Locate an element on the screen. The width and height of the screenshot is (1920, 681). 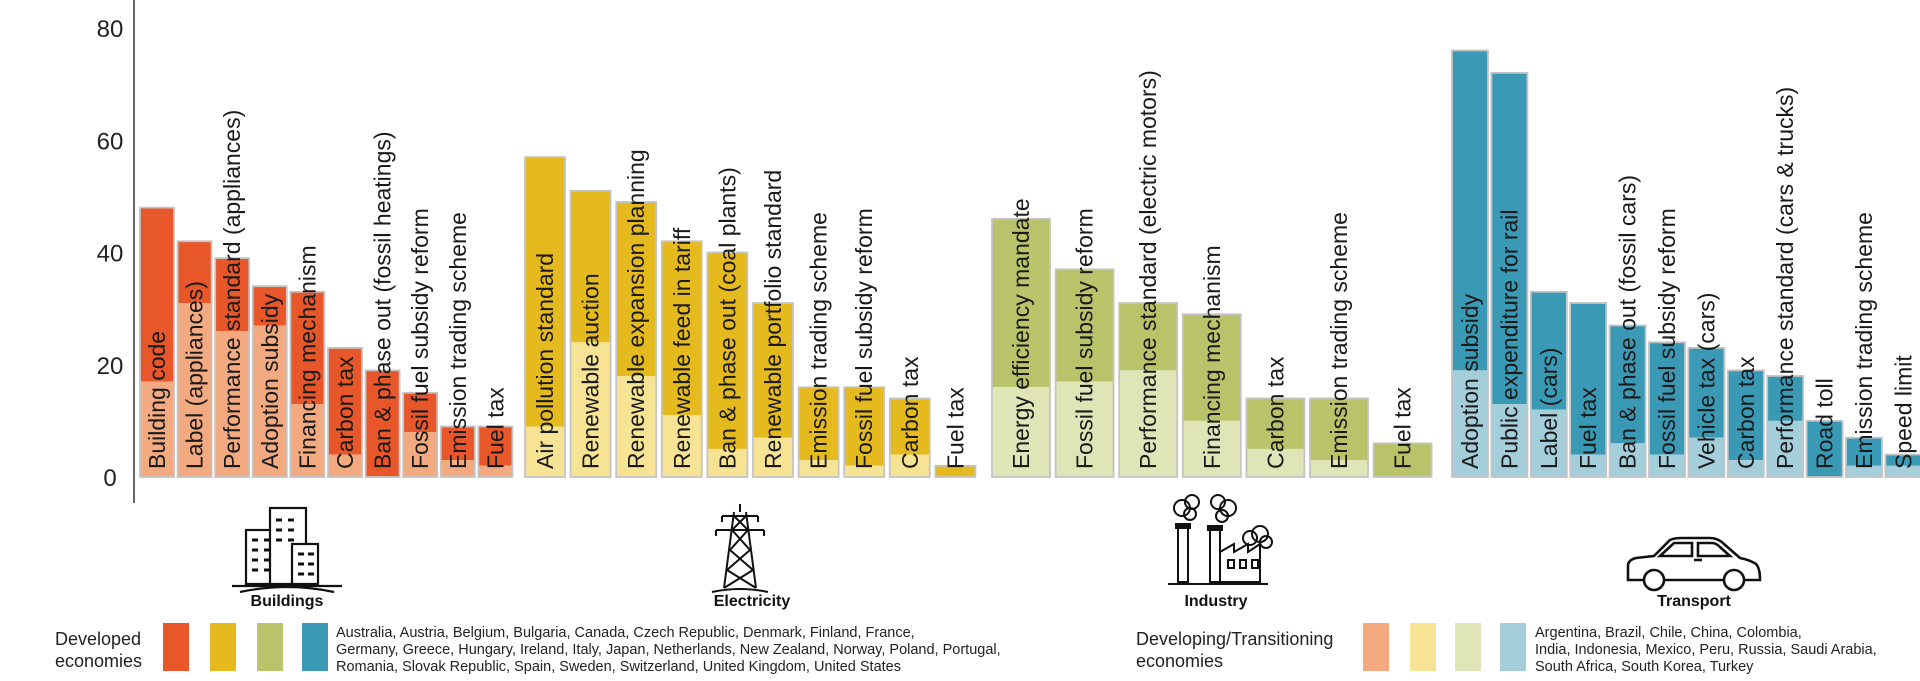
bar: Fossil fuel subsidy reform is located at coordinates (420, 343).